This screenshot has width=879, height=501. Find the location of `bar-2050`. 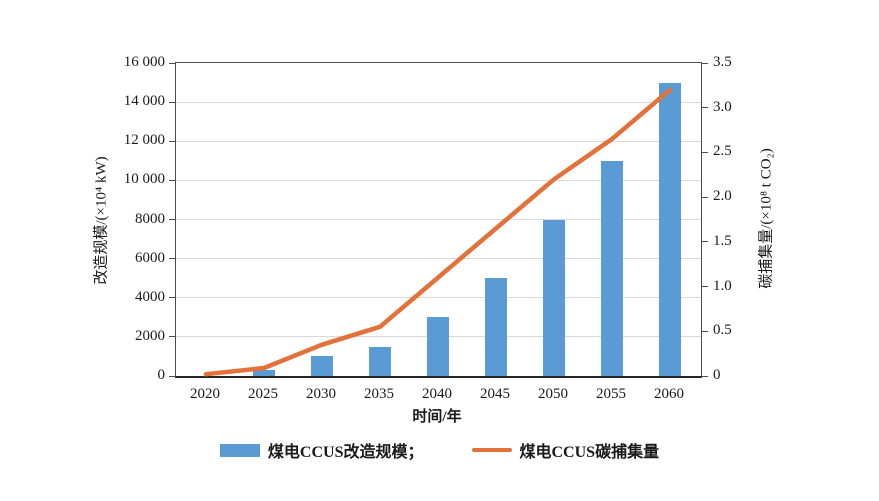

bar-2050 is located at coordinates (554, 297).